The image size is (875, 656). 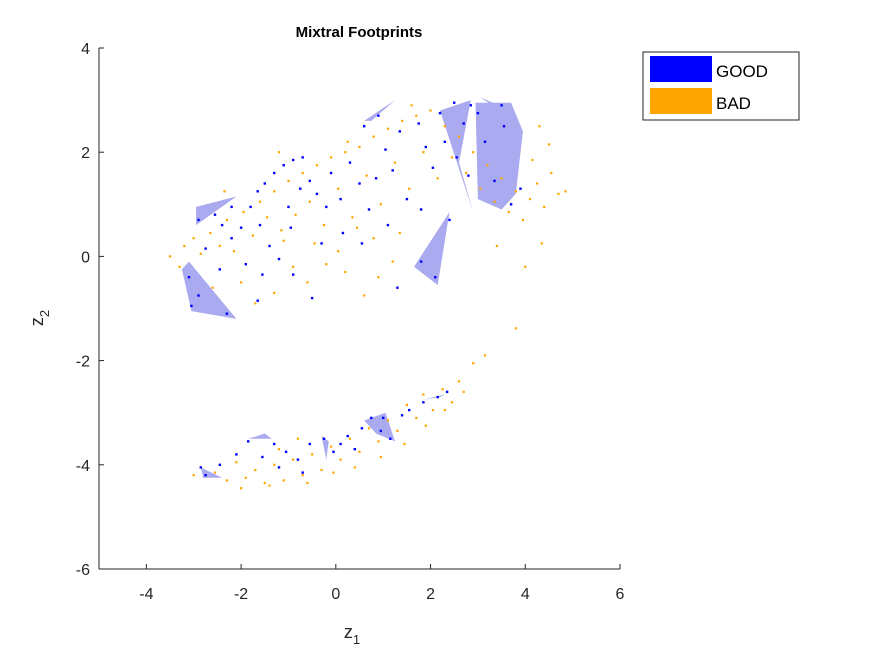 I want to click on y-tick-label-1: -4, so click(x=83, y=466).